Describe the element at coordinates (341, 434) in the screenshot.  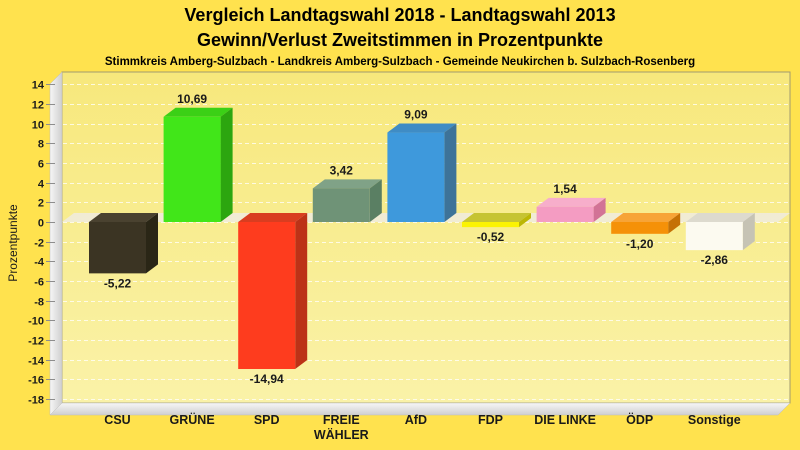
I see `category-label-freie-wahler-line2: WÄHLER` at that location.